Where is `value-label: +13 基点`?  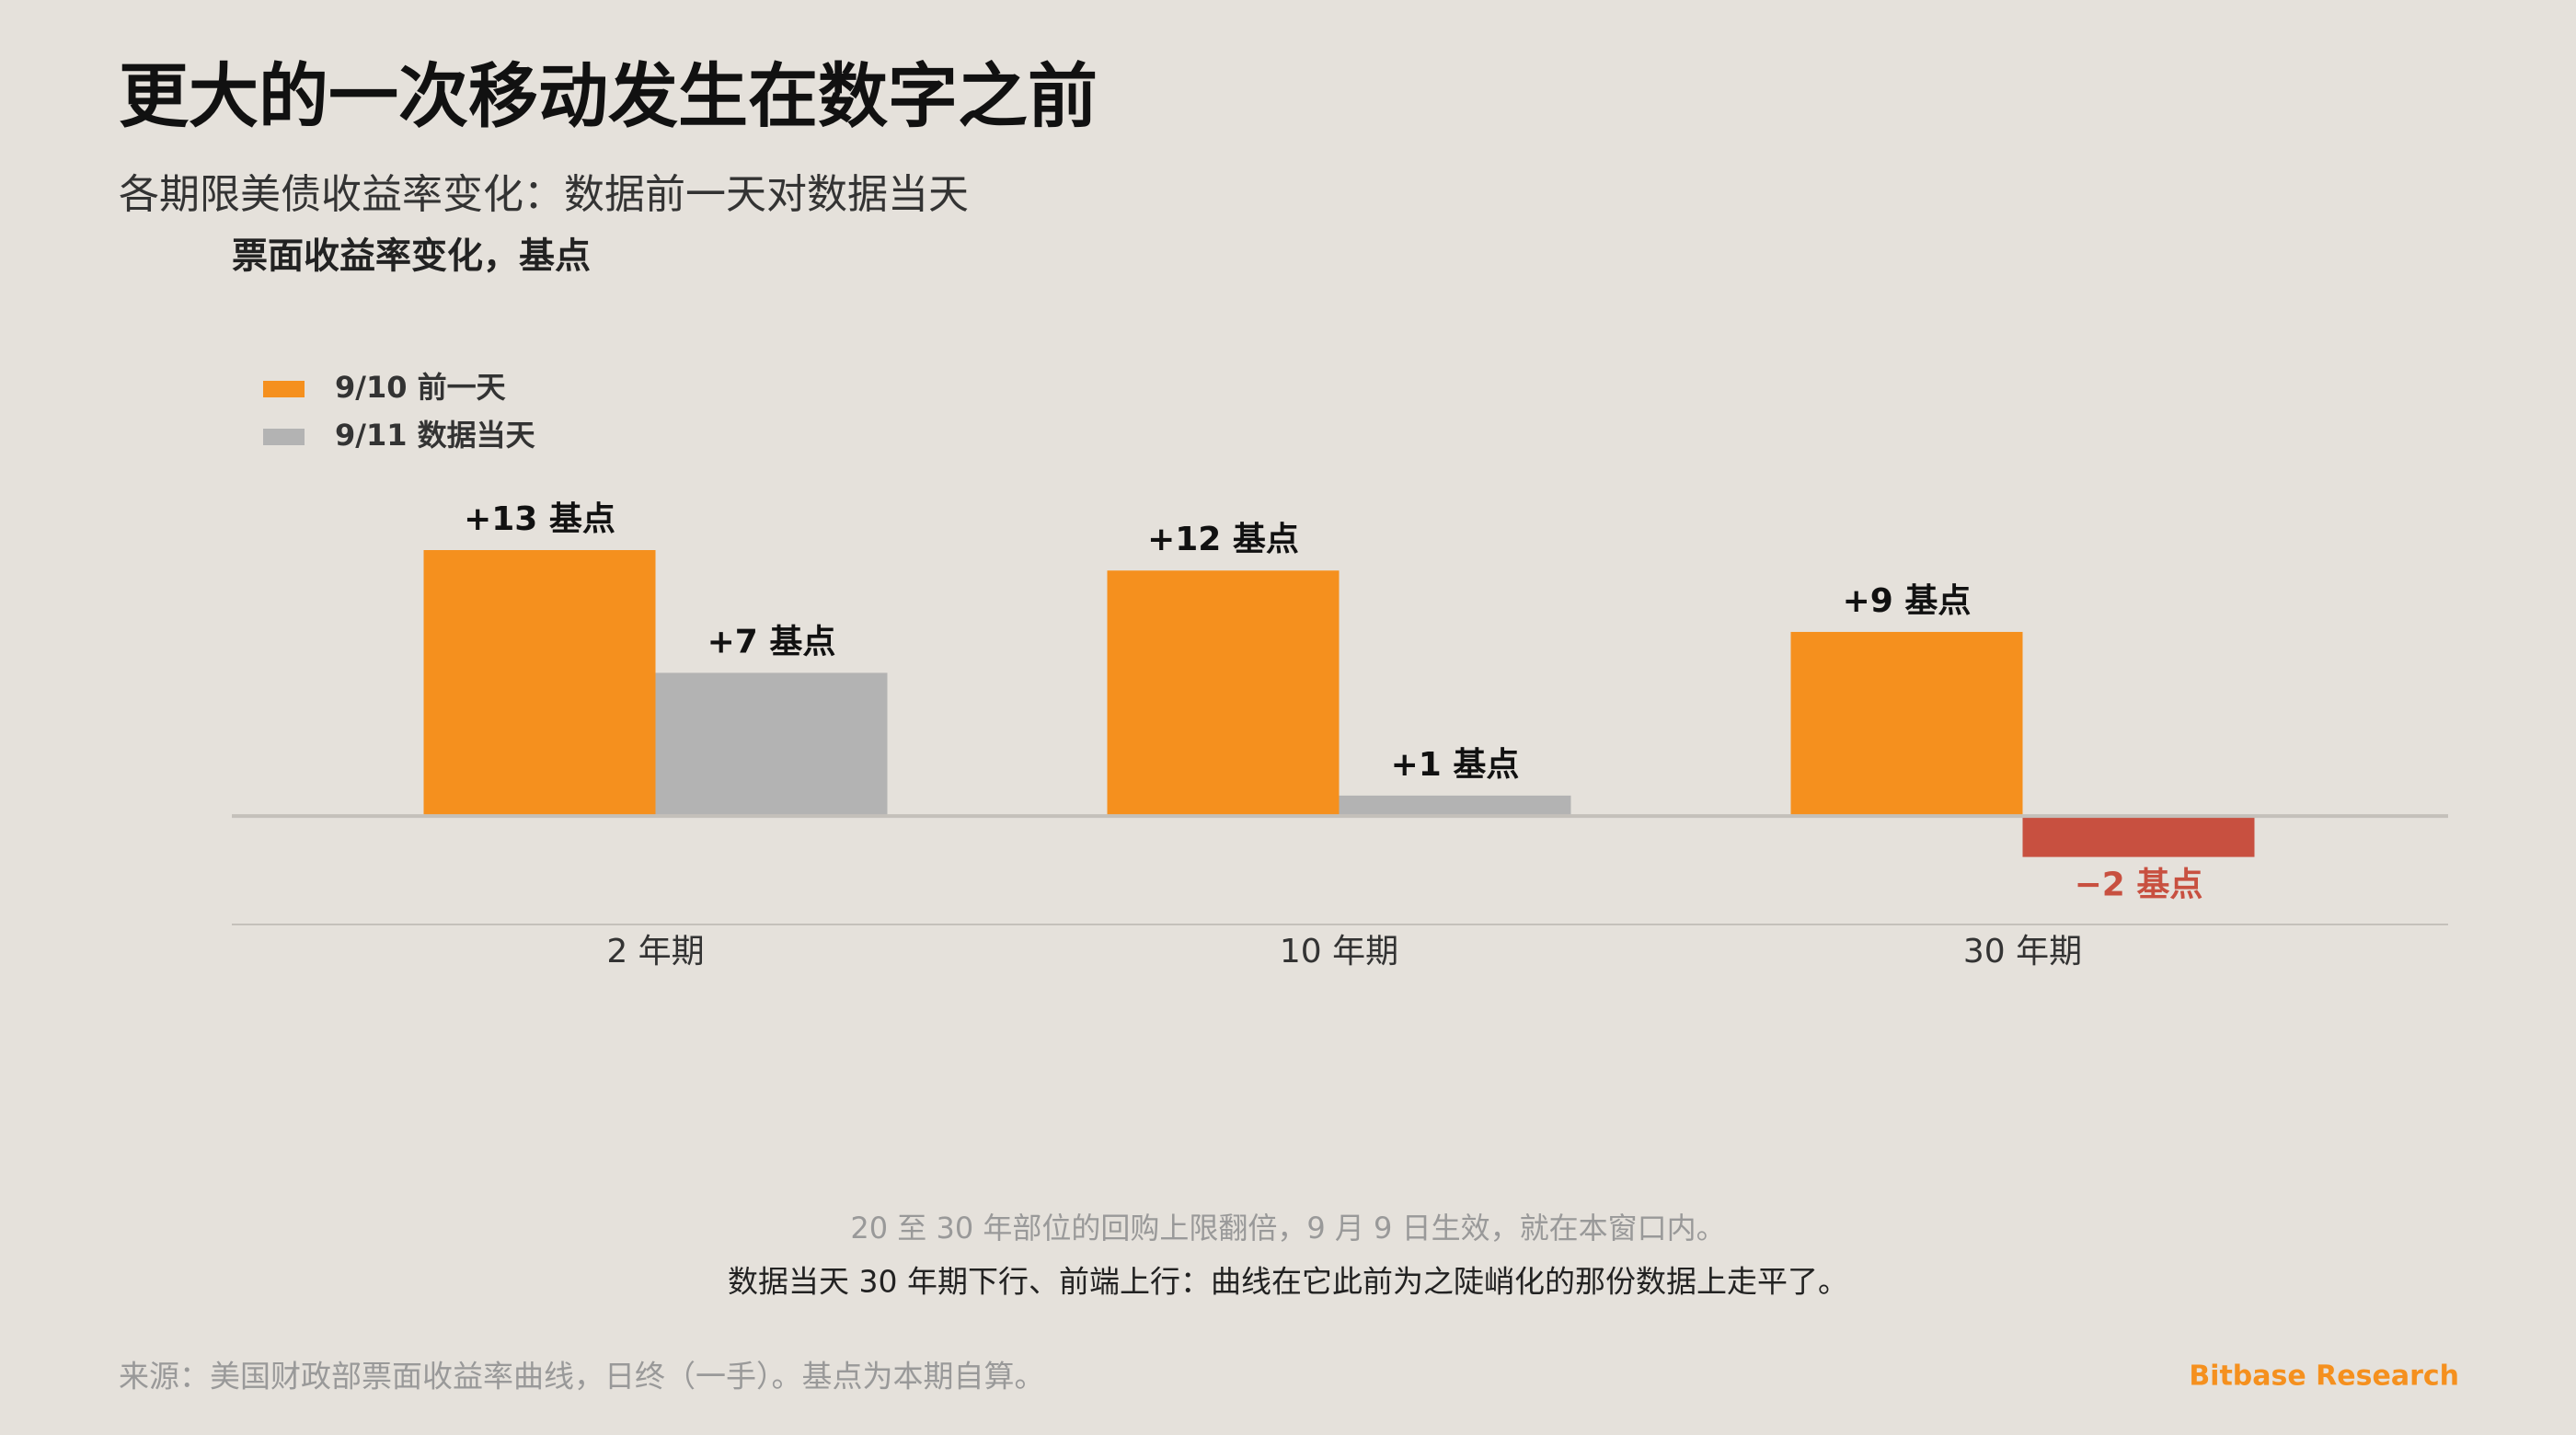
value-label: +13 基点 is located at coordinates (539, 519).